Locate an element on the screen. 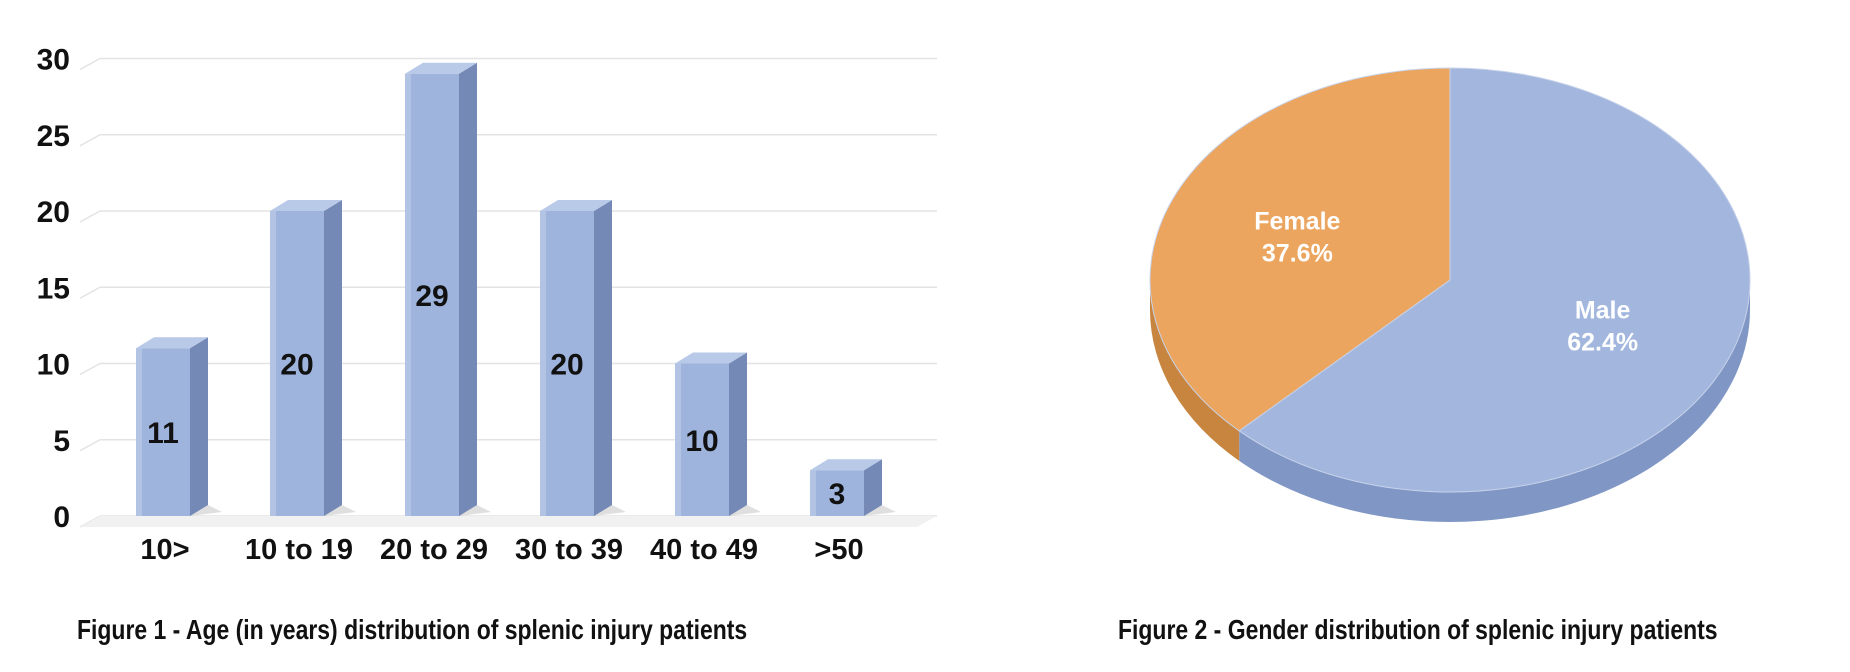 Image resolution: width=1850 pixels, height=672 pixels. y-tick-label: 30 is located at coordinates (53, 60).